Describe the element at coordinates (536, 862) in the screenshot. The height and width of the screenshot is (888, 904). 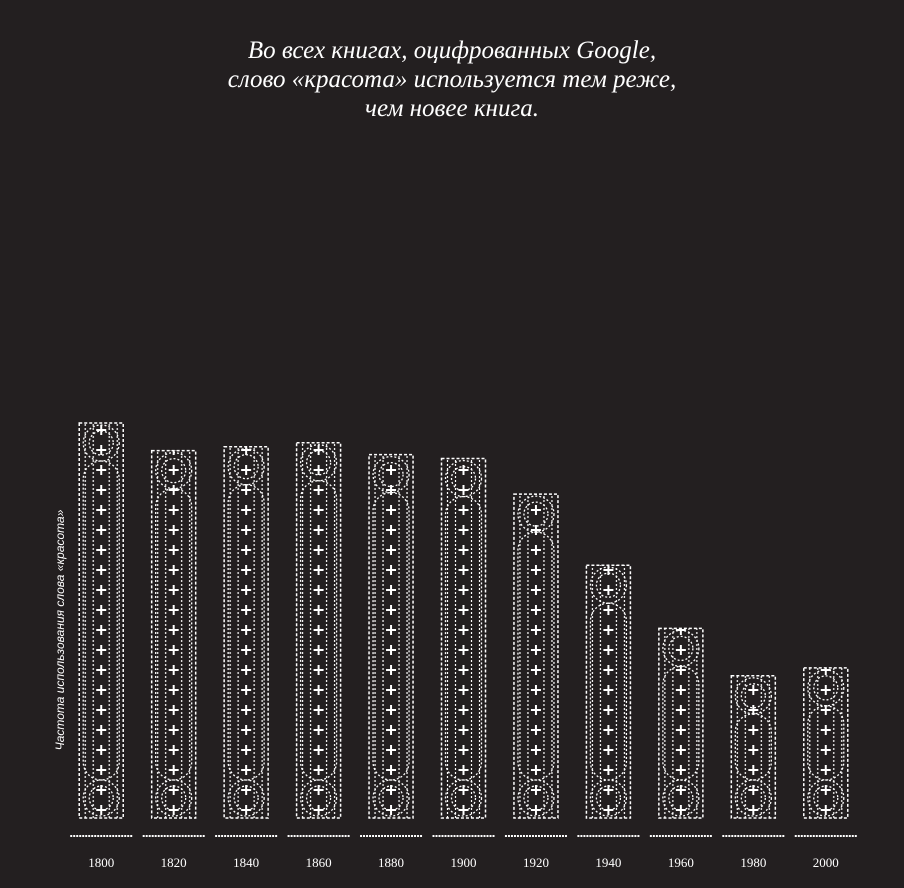
I see `x-tick-label: 1920` at that location.